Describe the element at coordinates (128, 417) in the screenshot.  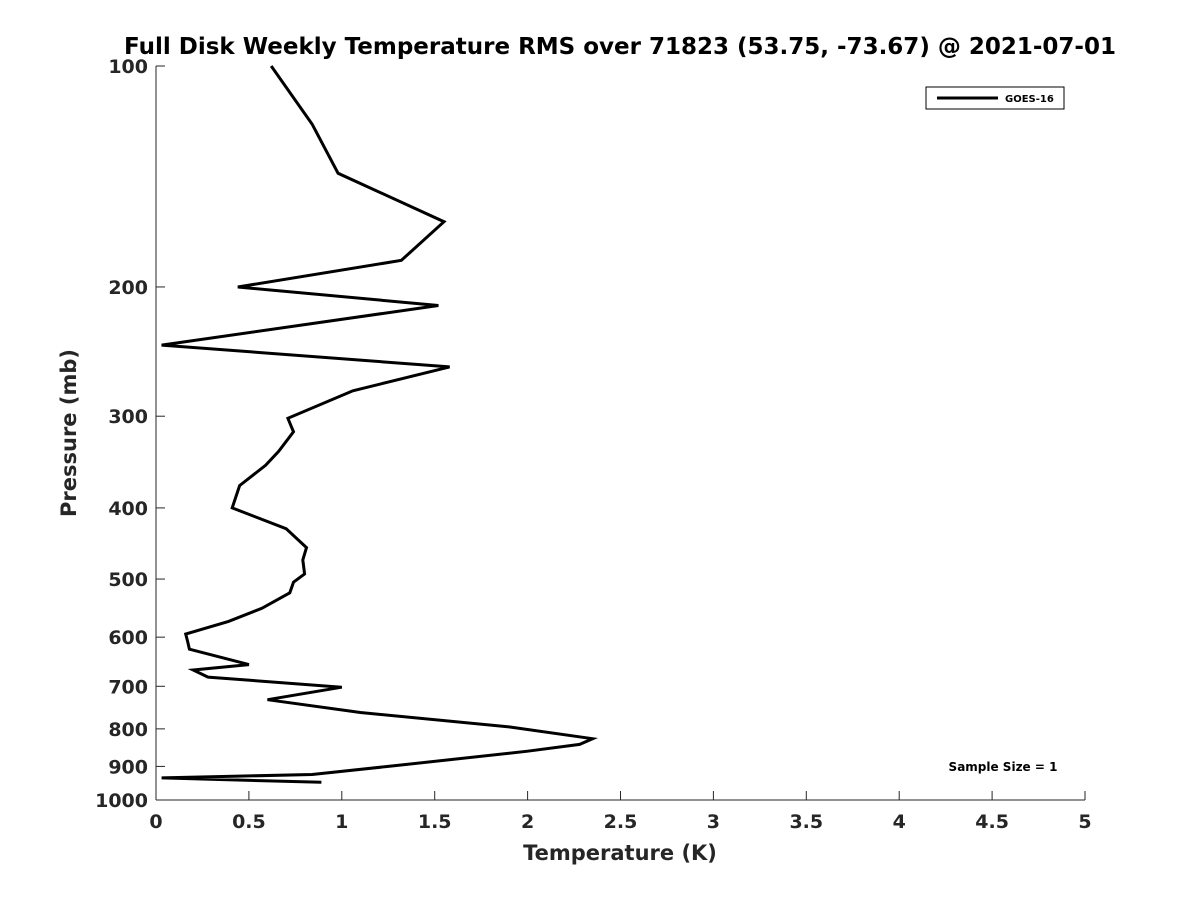
I see `y-tick-label: 300` at that location.